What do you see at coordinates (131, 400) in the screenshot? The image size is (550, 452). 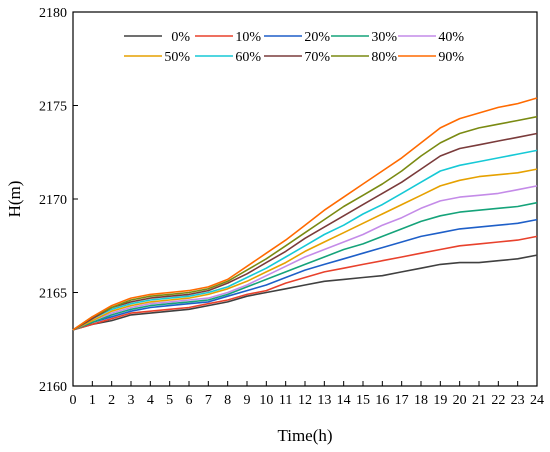 I see `x-tick-label: 3` at bounding box center [131, 400].